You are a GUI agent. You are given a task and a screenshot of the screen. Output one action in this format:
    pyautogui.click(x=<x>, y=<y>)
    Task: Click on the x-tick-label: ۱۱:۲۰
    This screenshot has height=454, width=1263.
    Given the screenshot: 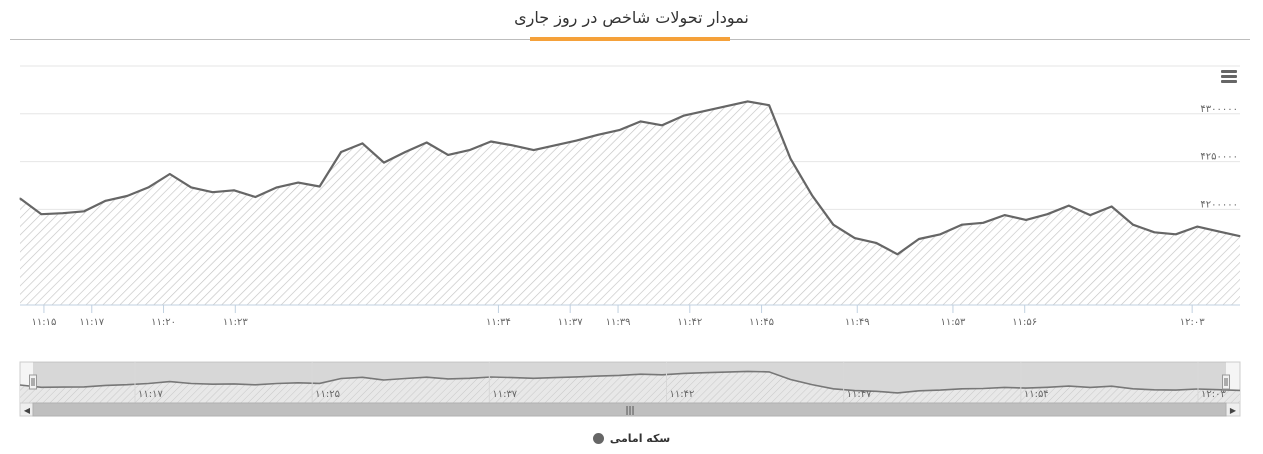 What is the action you would take?
    pyautogui.click(x=163, y=322)
    